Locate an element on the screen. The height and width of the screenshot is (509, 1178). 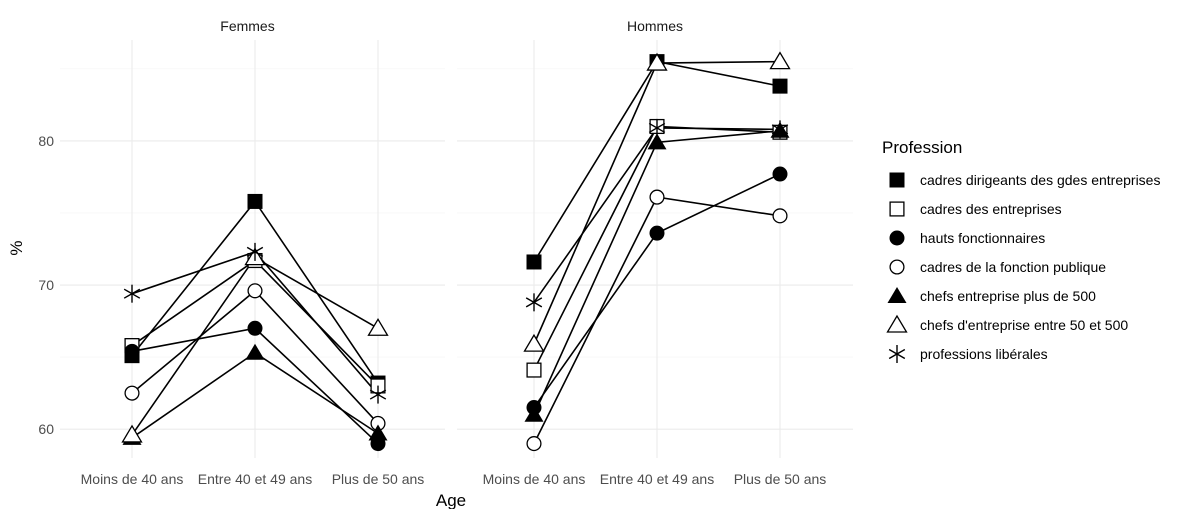
legend-item-cadres-de-la-fonction-publique: cadres de la fonction publique is located at coordinates (997, 267).